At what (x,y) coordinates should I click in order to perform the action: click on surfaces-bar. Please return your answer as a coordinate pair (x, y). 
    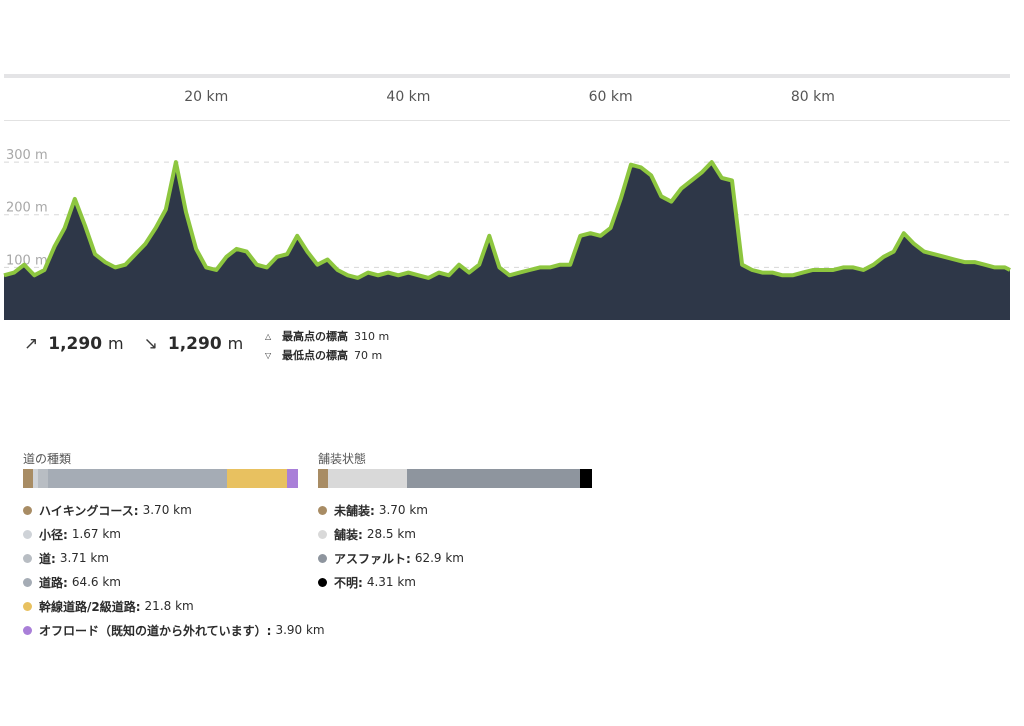
    Looking at the image, I should click on (455, 478).